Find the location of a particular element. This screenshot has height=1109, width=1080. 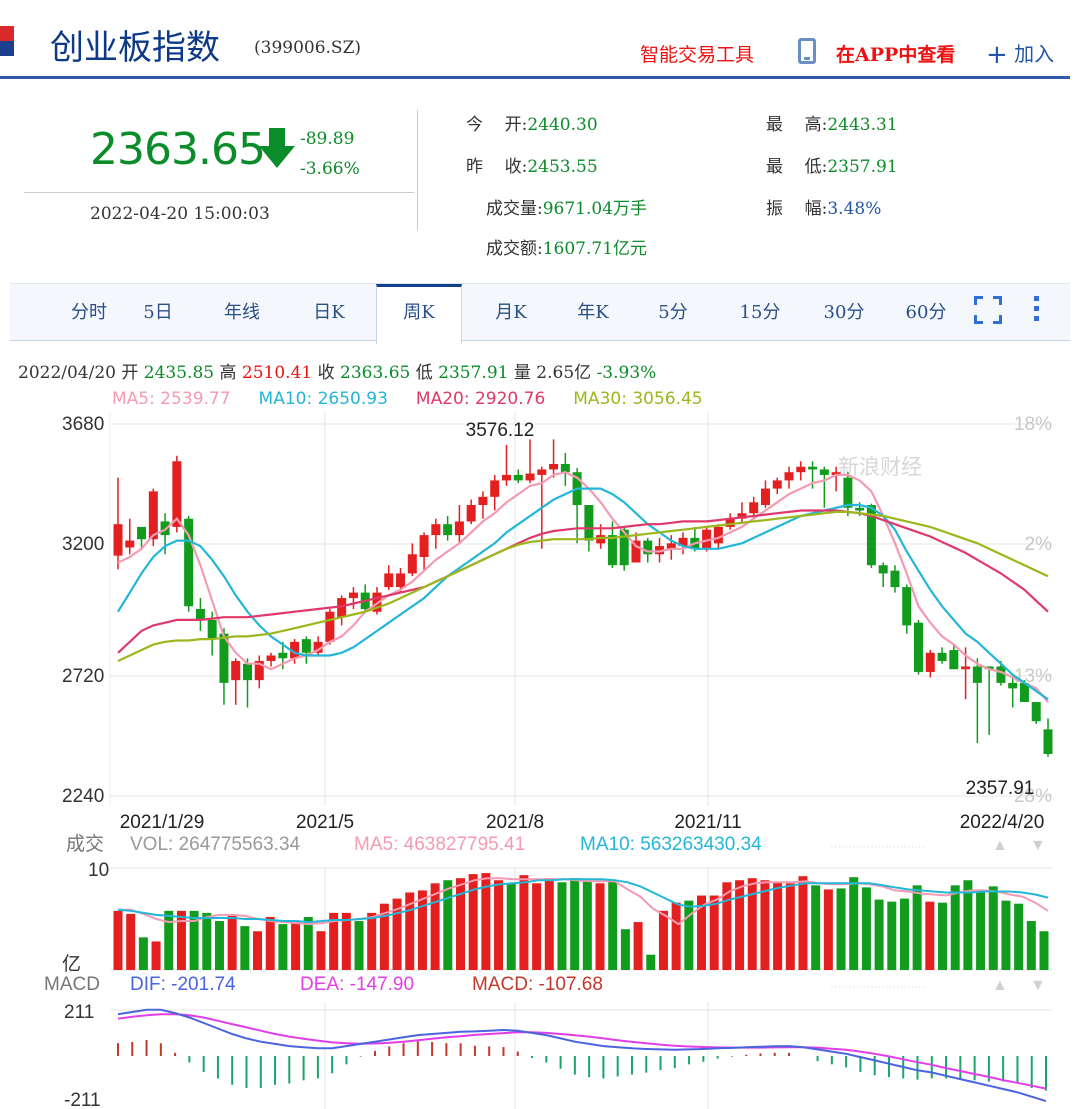

low-label: 最 低: is located at coordinates (797, 167).